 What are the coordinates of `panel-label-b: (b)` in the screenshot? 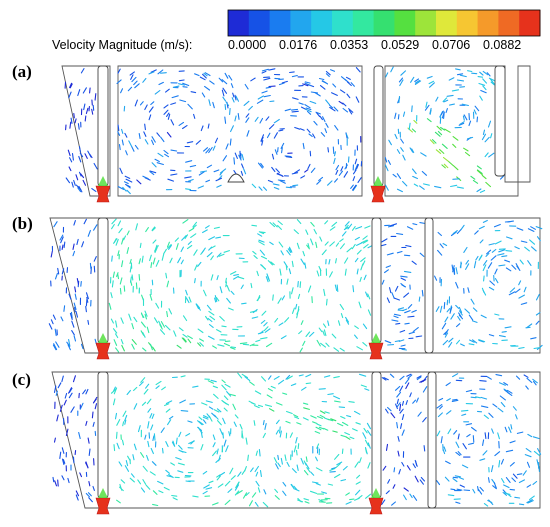 It's located at (22, 223).